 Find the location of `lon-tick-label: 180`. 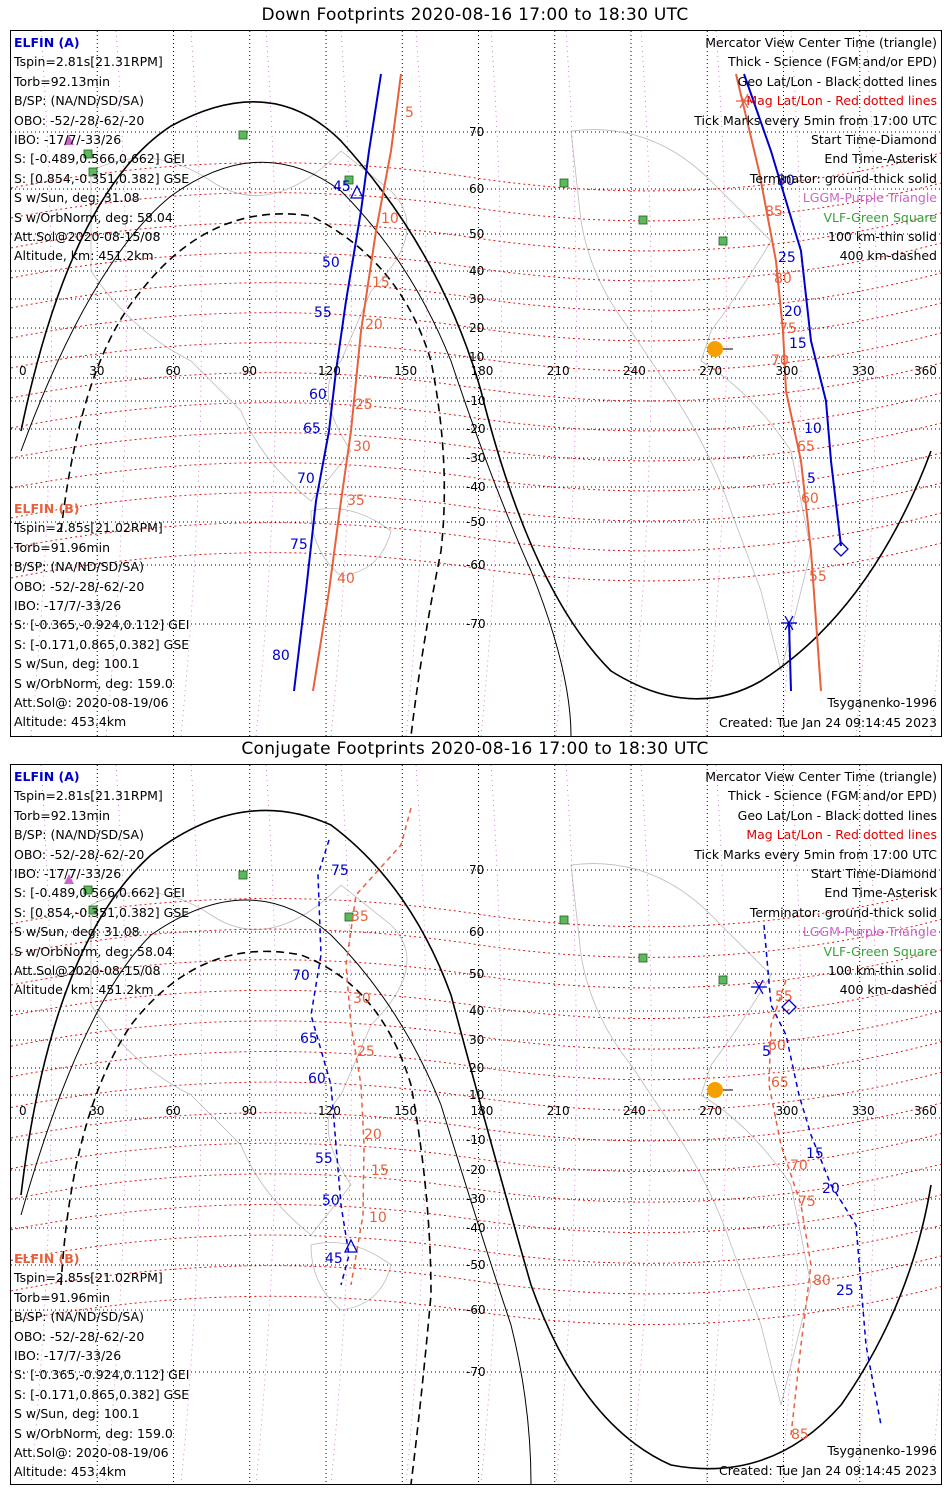

lon-tick-label: 180 is located at coordinates (482, 1111).